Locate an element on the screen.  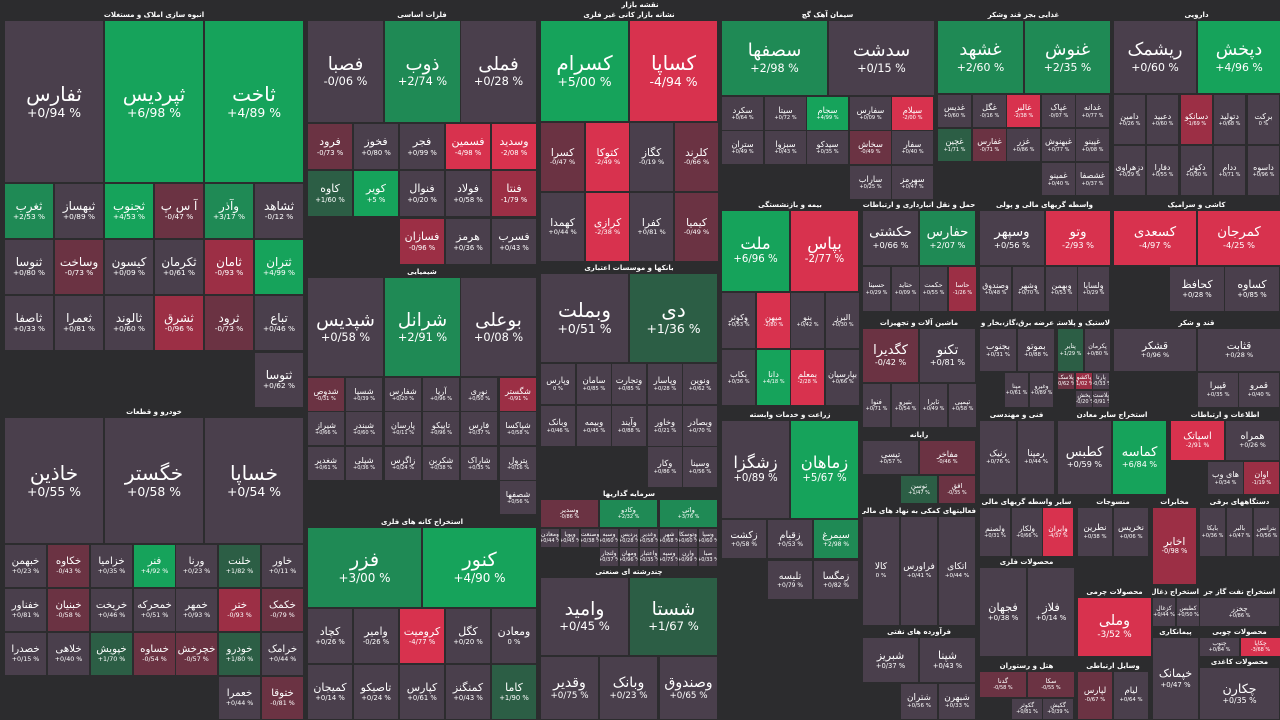
stock-tile: حکشتی +0/66 % is located at coordinates (890, 238).